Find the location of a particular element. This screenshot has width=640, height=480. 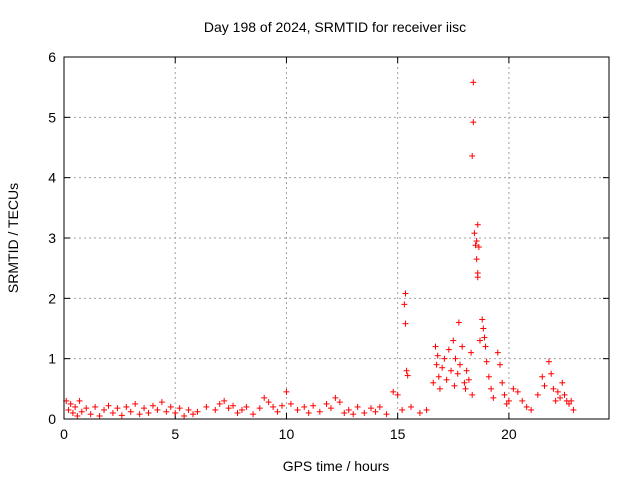

x-tick-label: 15 is located at coordinates (398, 434).